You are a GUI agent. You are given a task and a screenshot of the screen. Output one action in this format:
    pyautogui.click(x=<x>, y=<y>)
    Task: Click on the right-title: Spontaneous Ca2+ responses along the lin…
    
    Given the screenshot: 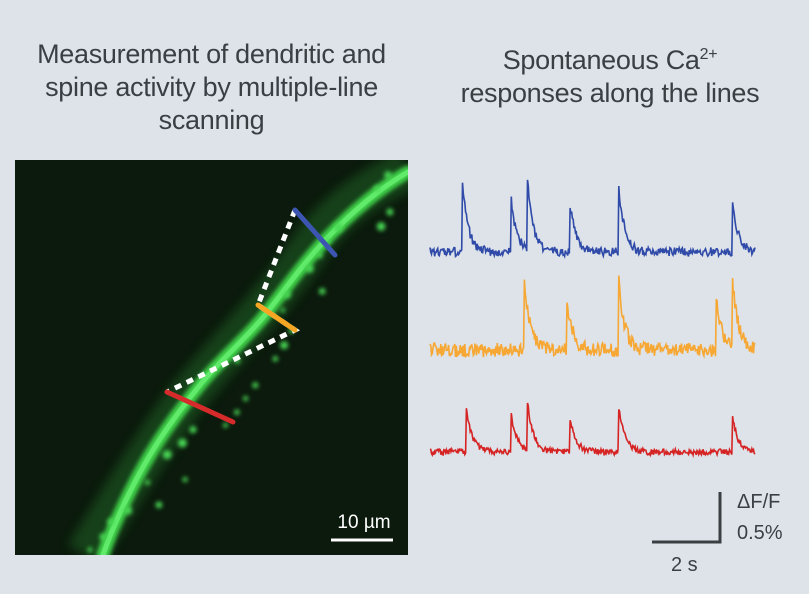 What is the action you would take?
    pyautogui.click(x=610, y=74)
    